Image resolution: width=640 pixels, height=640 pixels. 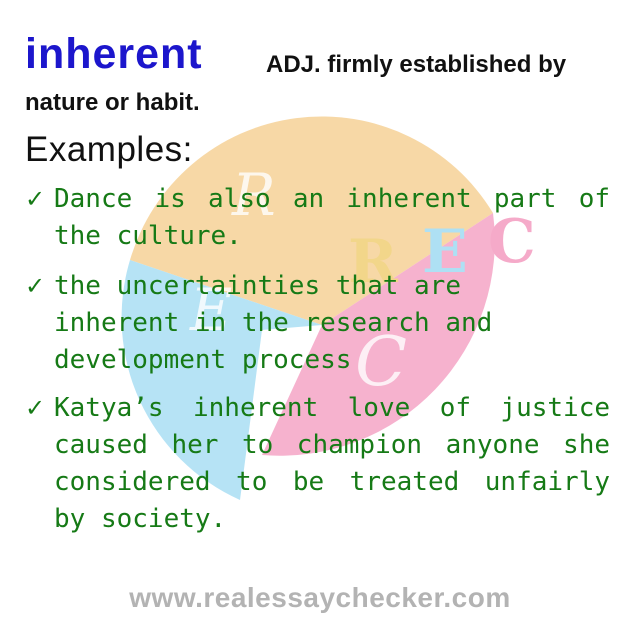 What do you see at coordinates (445, 252) in the screenshot?
I see `watermark-letter-e-large: E` at bounding box center [445, 252].